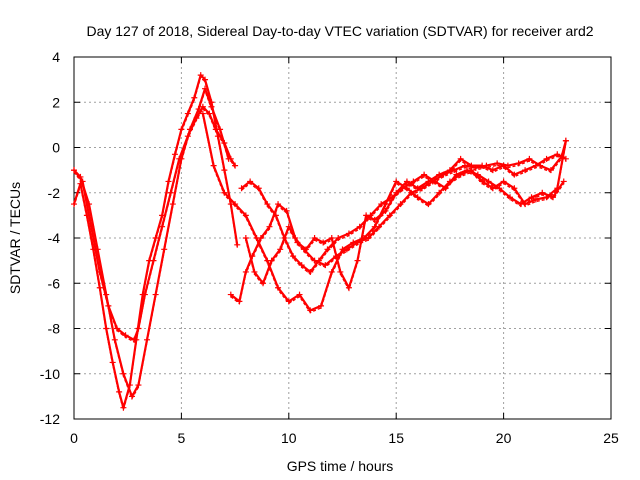 This screenshot has width=640, height=480. What do you see at coordinates (403, 223) in the screenshot?
I see `series-markers-track-g` at bounding box center [403, 223].